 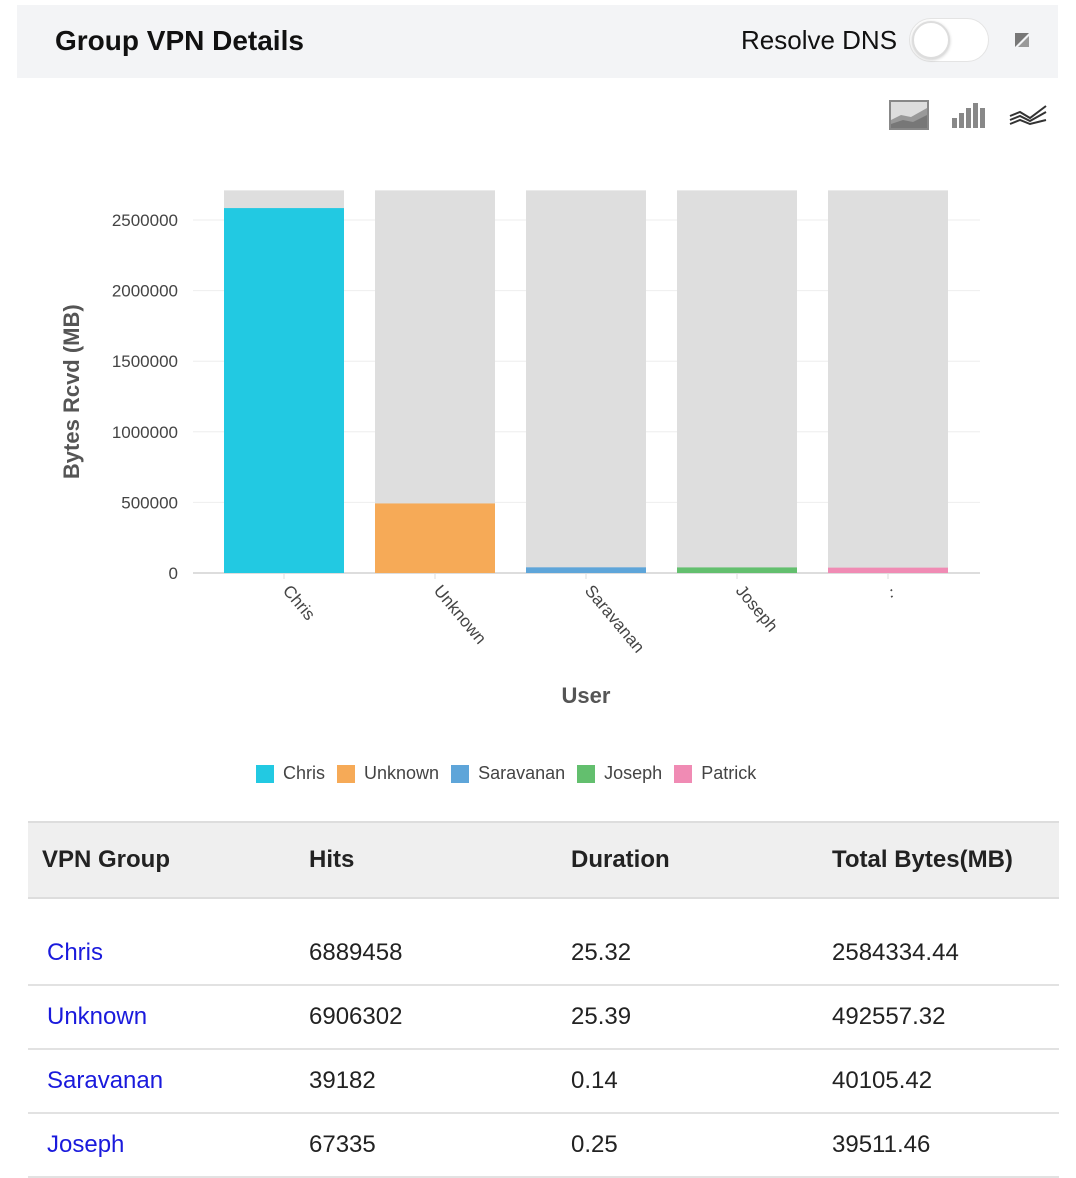 I want to click on column-header-vpn-group: VPN Group, so click(x=106, y=859).